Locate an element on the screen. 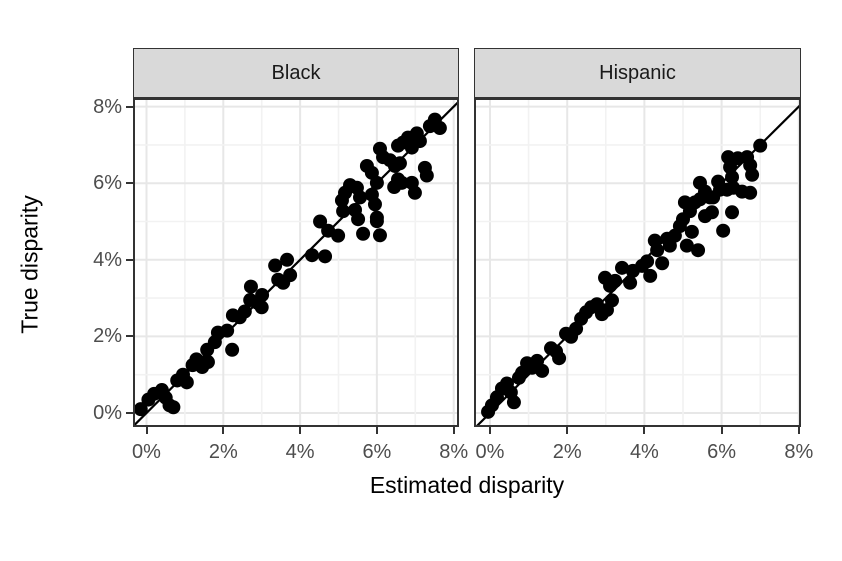 This screenshot has height=561, width=842. facet-strip-black: Black is located at coordinates (296, 73).